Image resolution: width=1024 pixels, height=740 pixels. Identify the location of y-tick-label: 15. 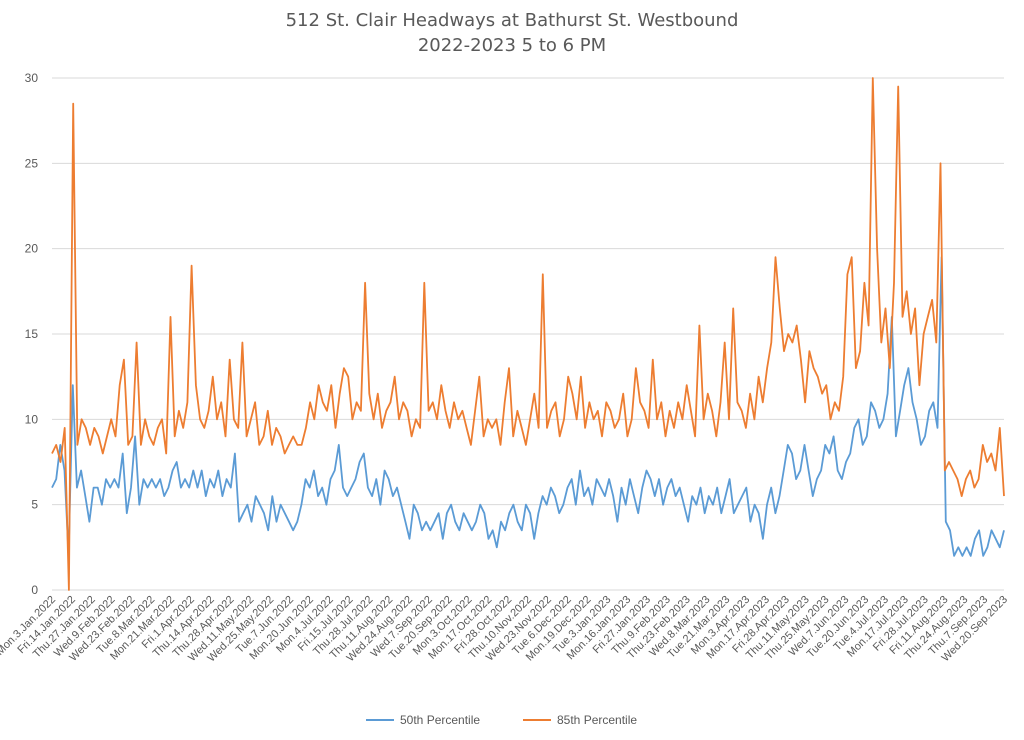
(32, 334).